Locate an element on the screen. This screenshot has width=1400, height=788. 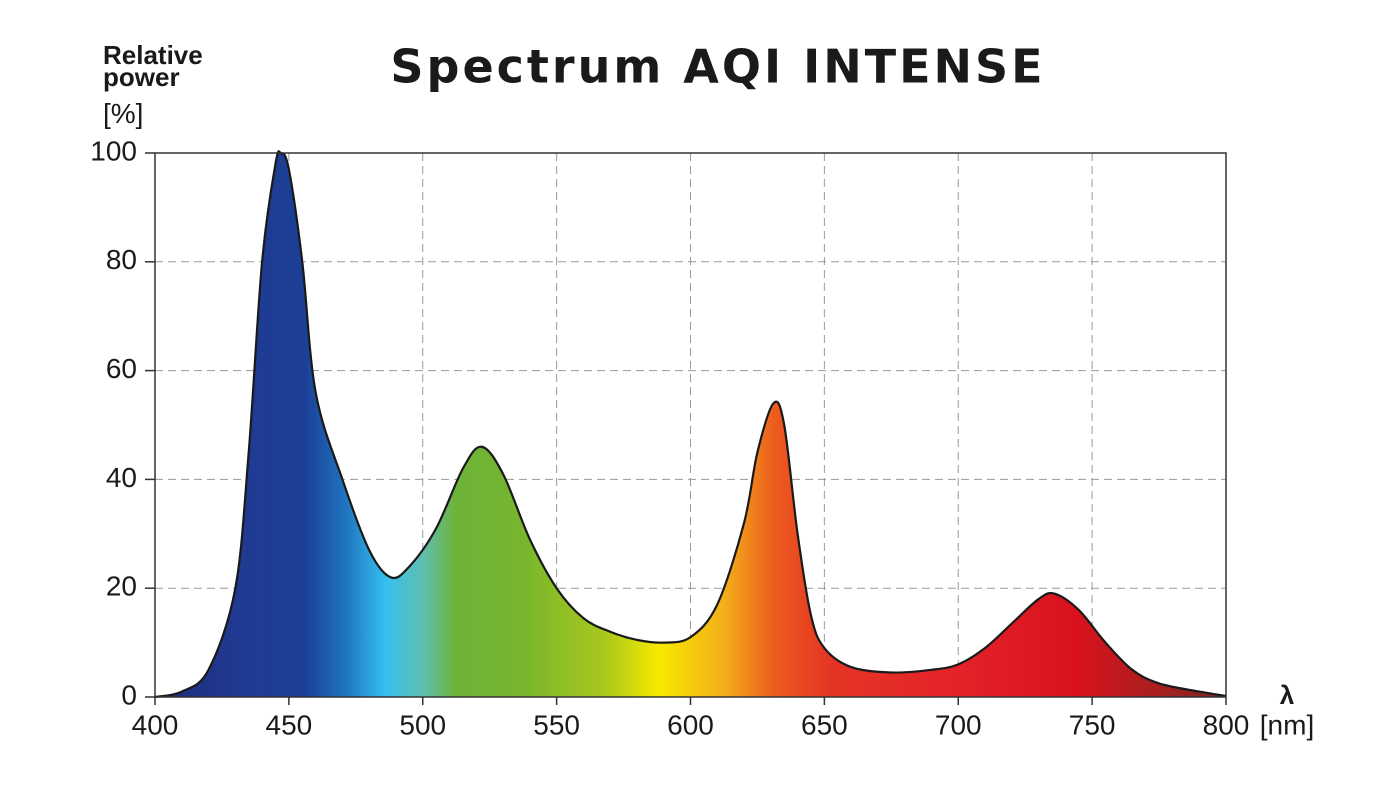
y-axis-unit: [%] is located at coordinates (123, 113).